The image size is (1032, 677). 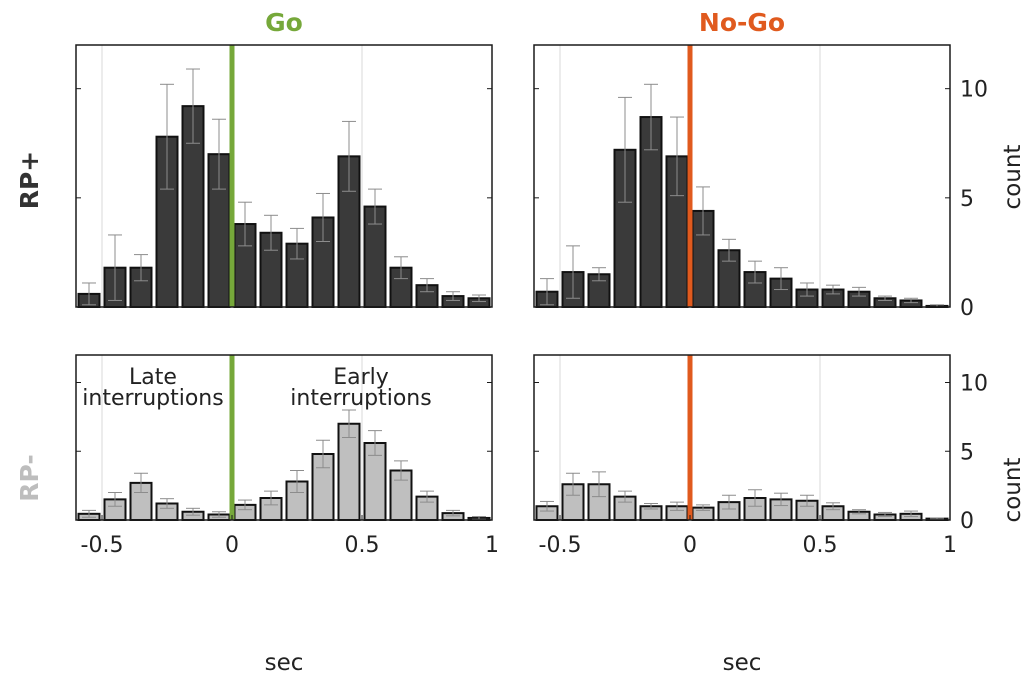 I want to click on annotation-late-line1: Late, so click(x=153, y=377).